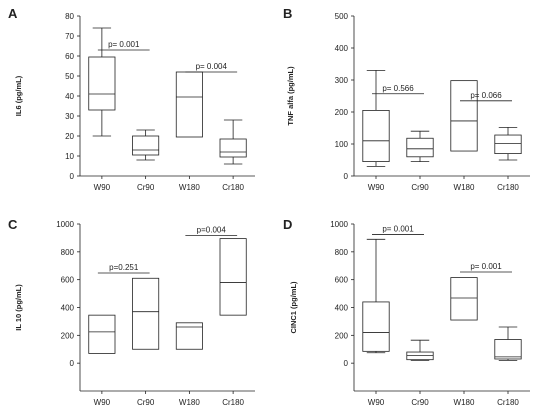  Describe the element at coordinates (69, 56) in the screenshot. I see `y-tick-label: 60` at that location.